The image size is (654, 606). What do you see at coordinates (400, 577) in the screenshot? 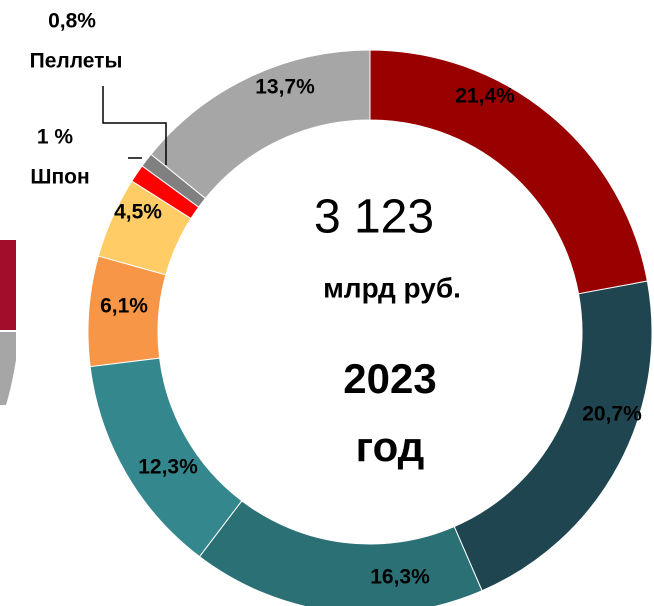
I see `value-label: 16,3%` at bounding box center [400, 577].